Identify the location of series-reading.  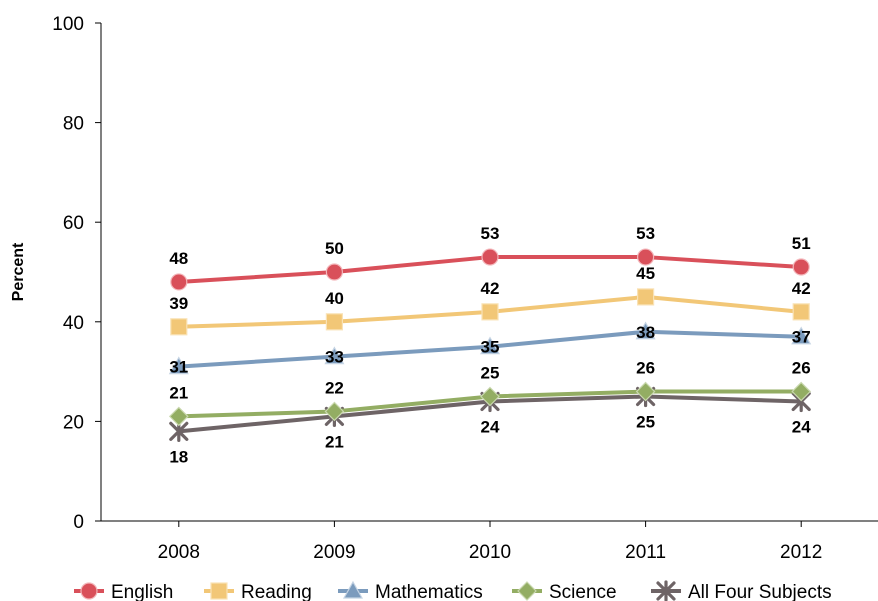
(490, 312).